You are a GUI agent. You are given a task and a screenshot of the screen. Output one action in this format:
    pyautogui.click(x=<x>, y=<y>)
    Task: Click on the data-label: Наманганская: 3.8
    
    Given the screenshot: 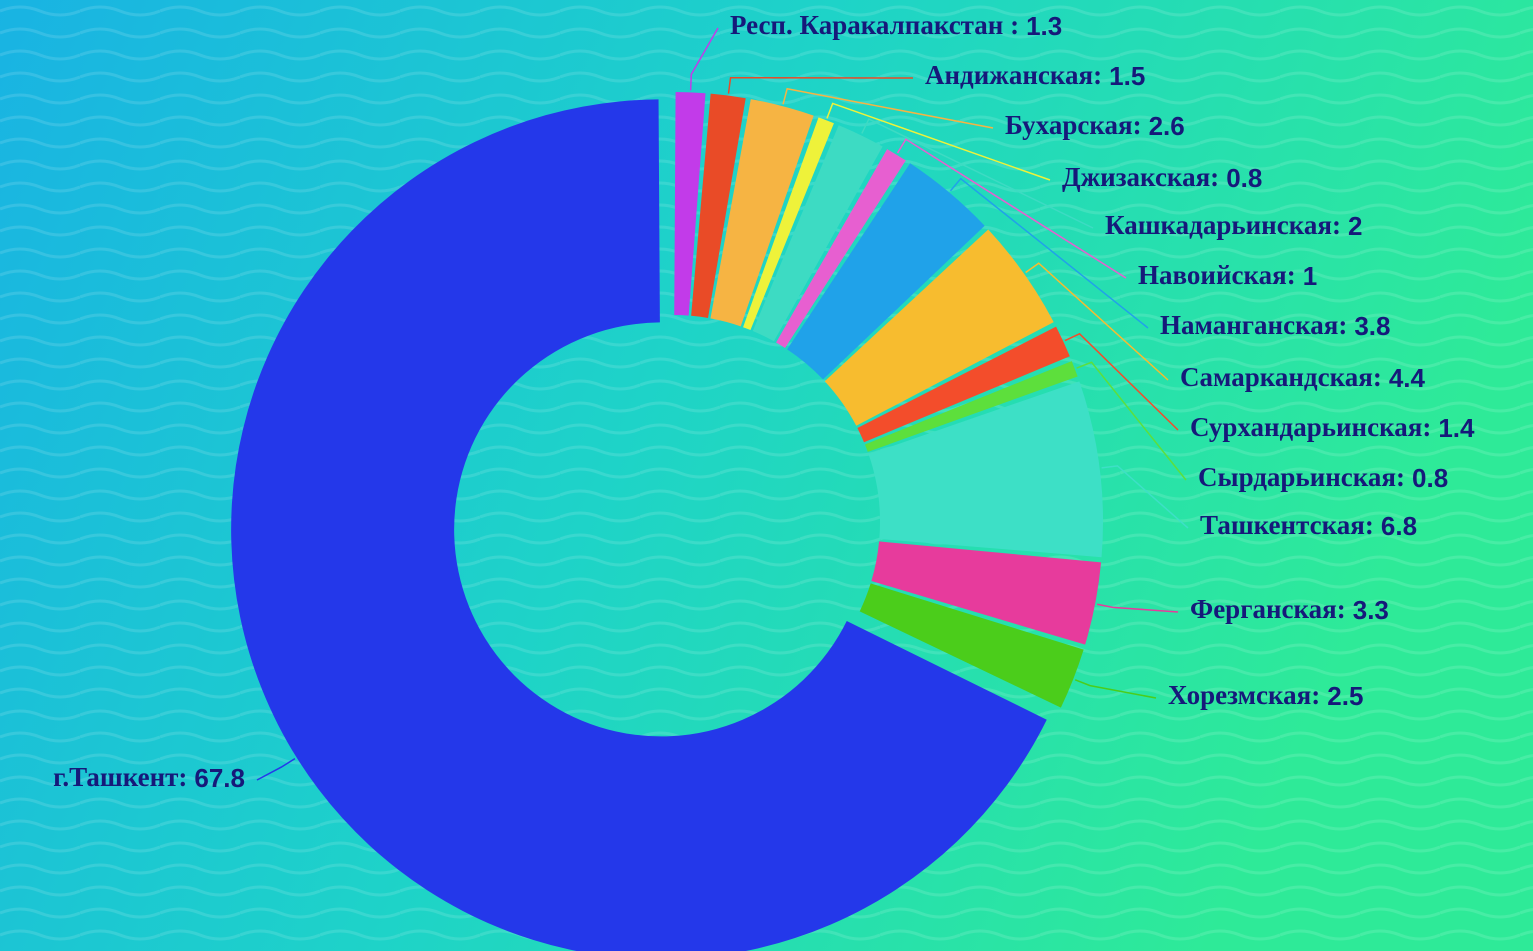 What is the action you would take?
    pyautogui.click(x=1275, y=325)
    